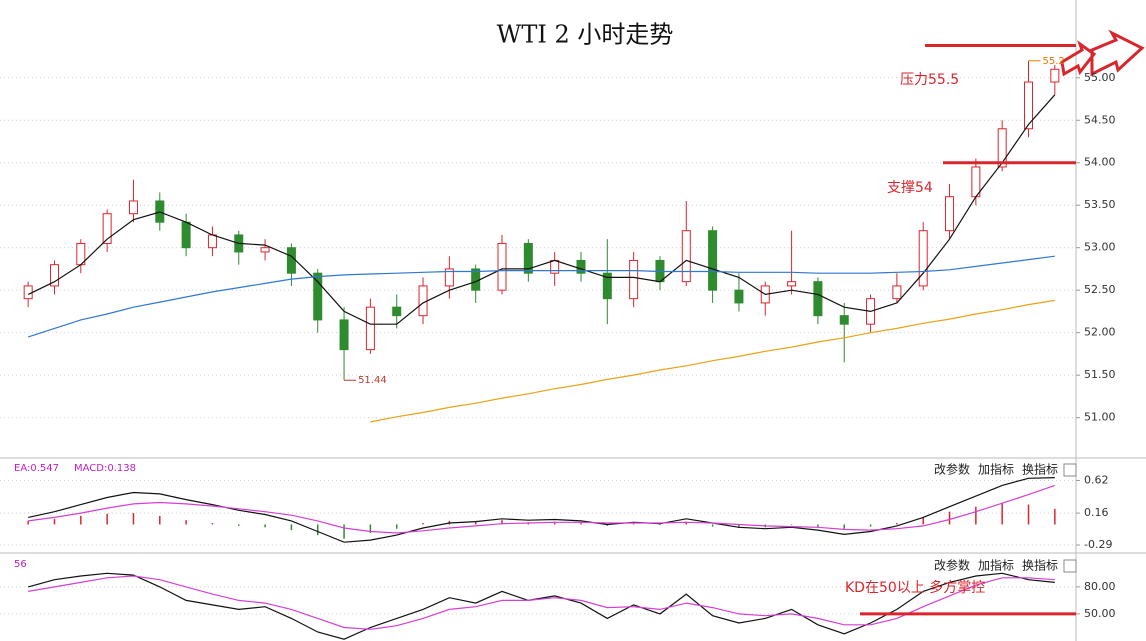 The image size is (1146, 641). Describe the element at coordinates (1054, 61) in the screenshot. I see `max-label: 55.2` at that location.